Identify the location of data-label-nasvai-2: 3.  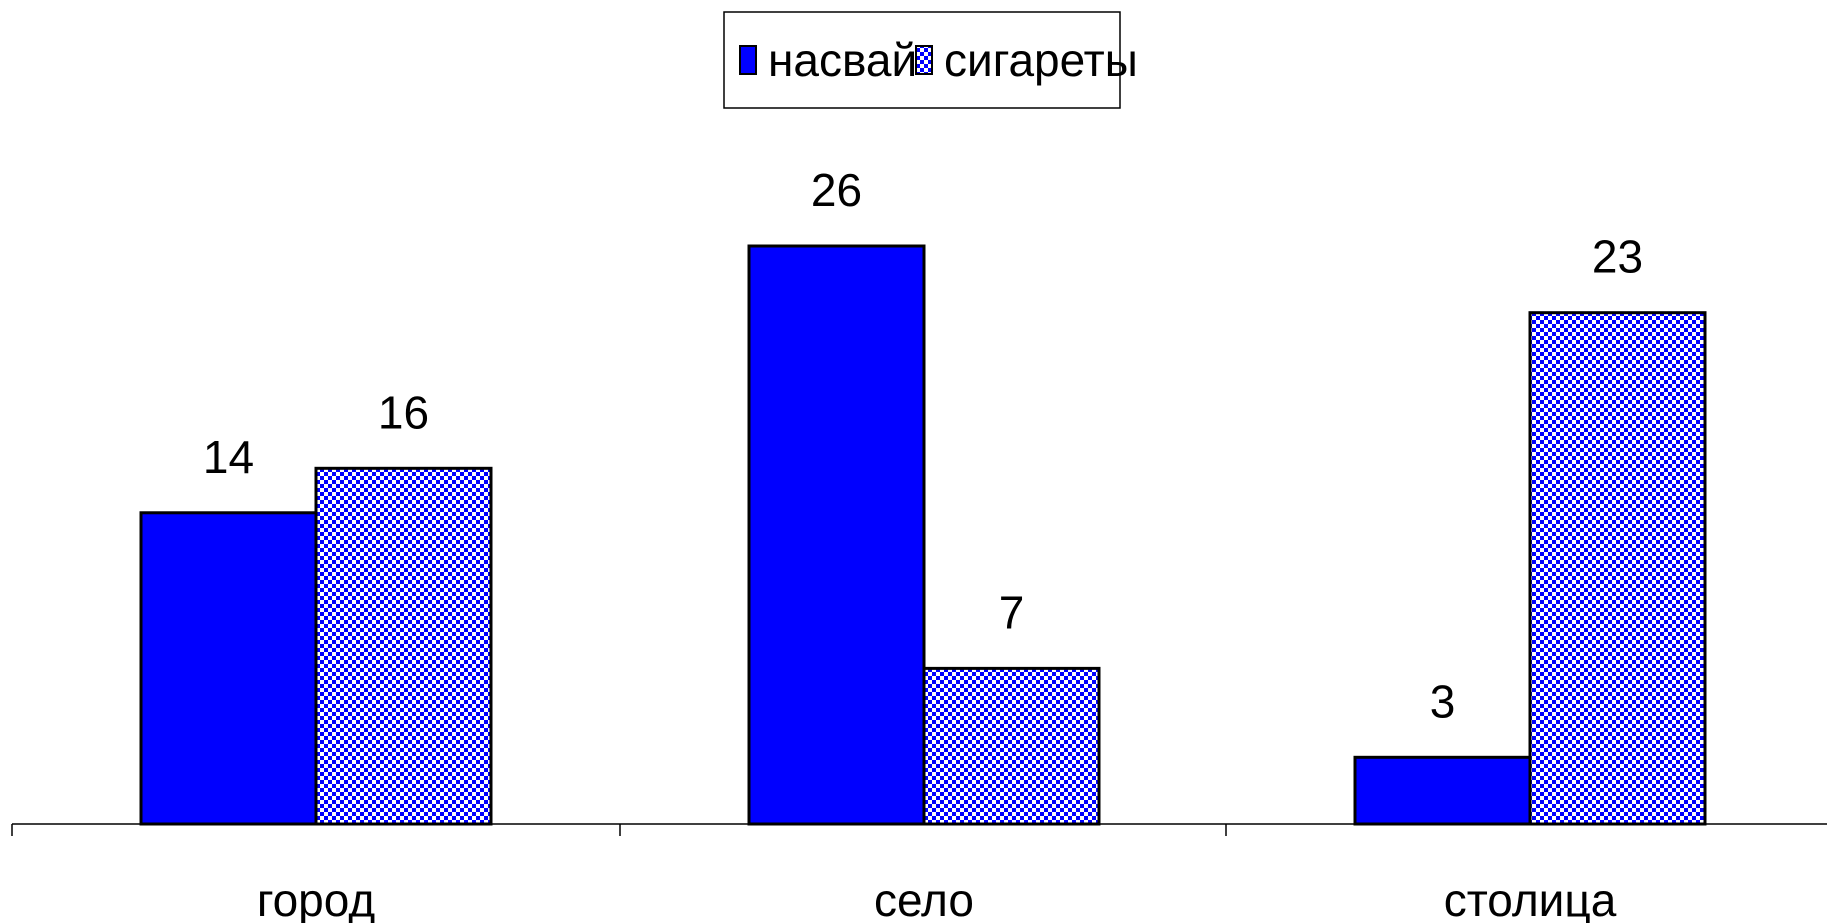
(1443, 701).